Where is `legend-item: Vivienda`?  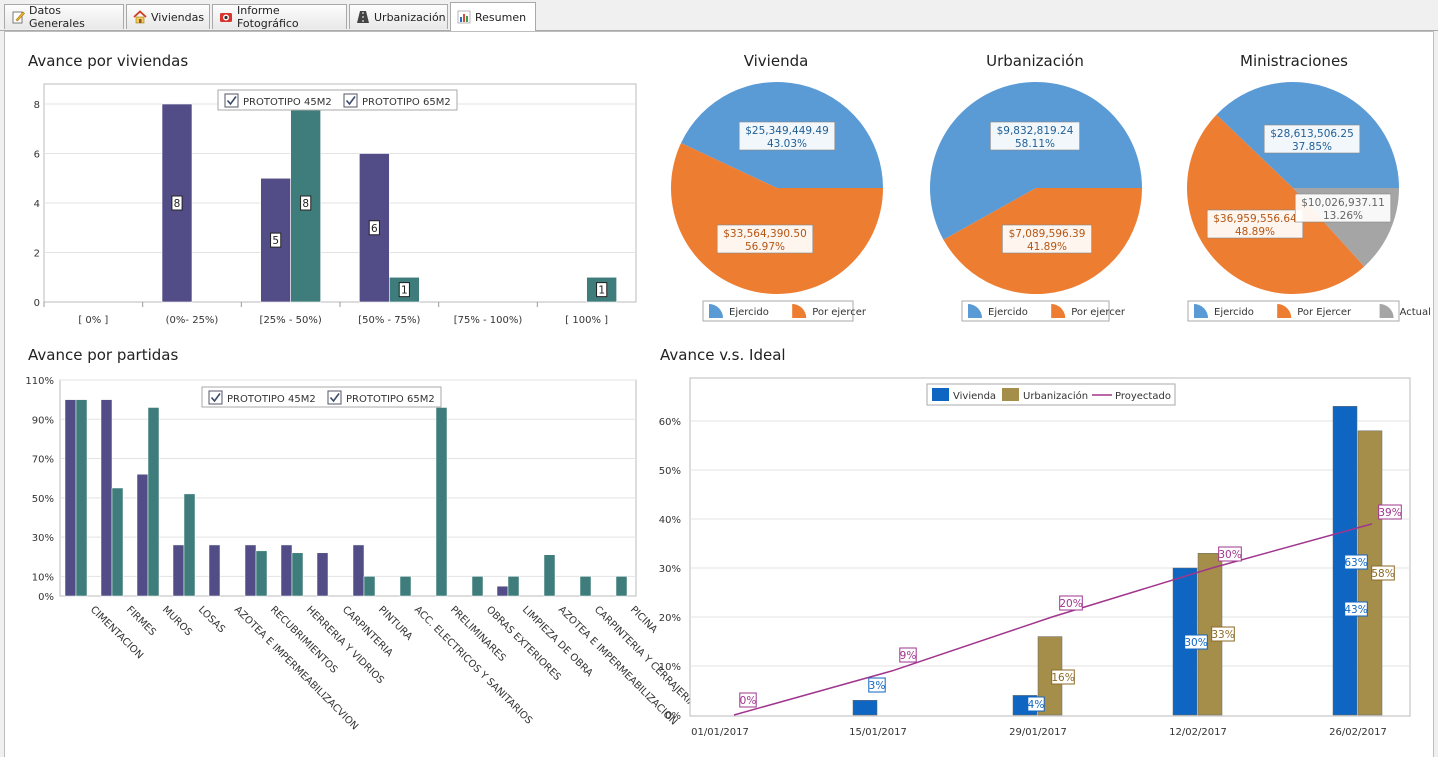 legend-item: Vivienda is located at coordinates (974, 396).